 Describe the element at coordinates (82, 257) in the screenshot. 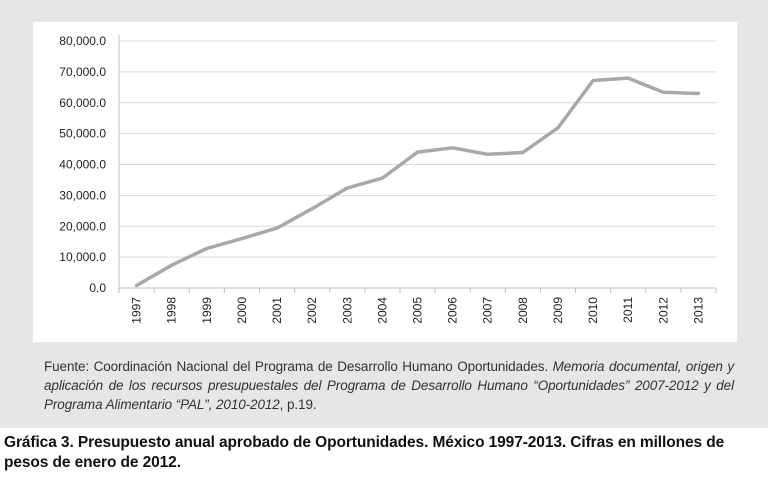

I see `y-tick-label: 10,000.0` at that location.